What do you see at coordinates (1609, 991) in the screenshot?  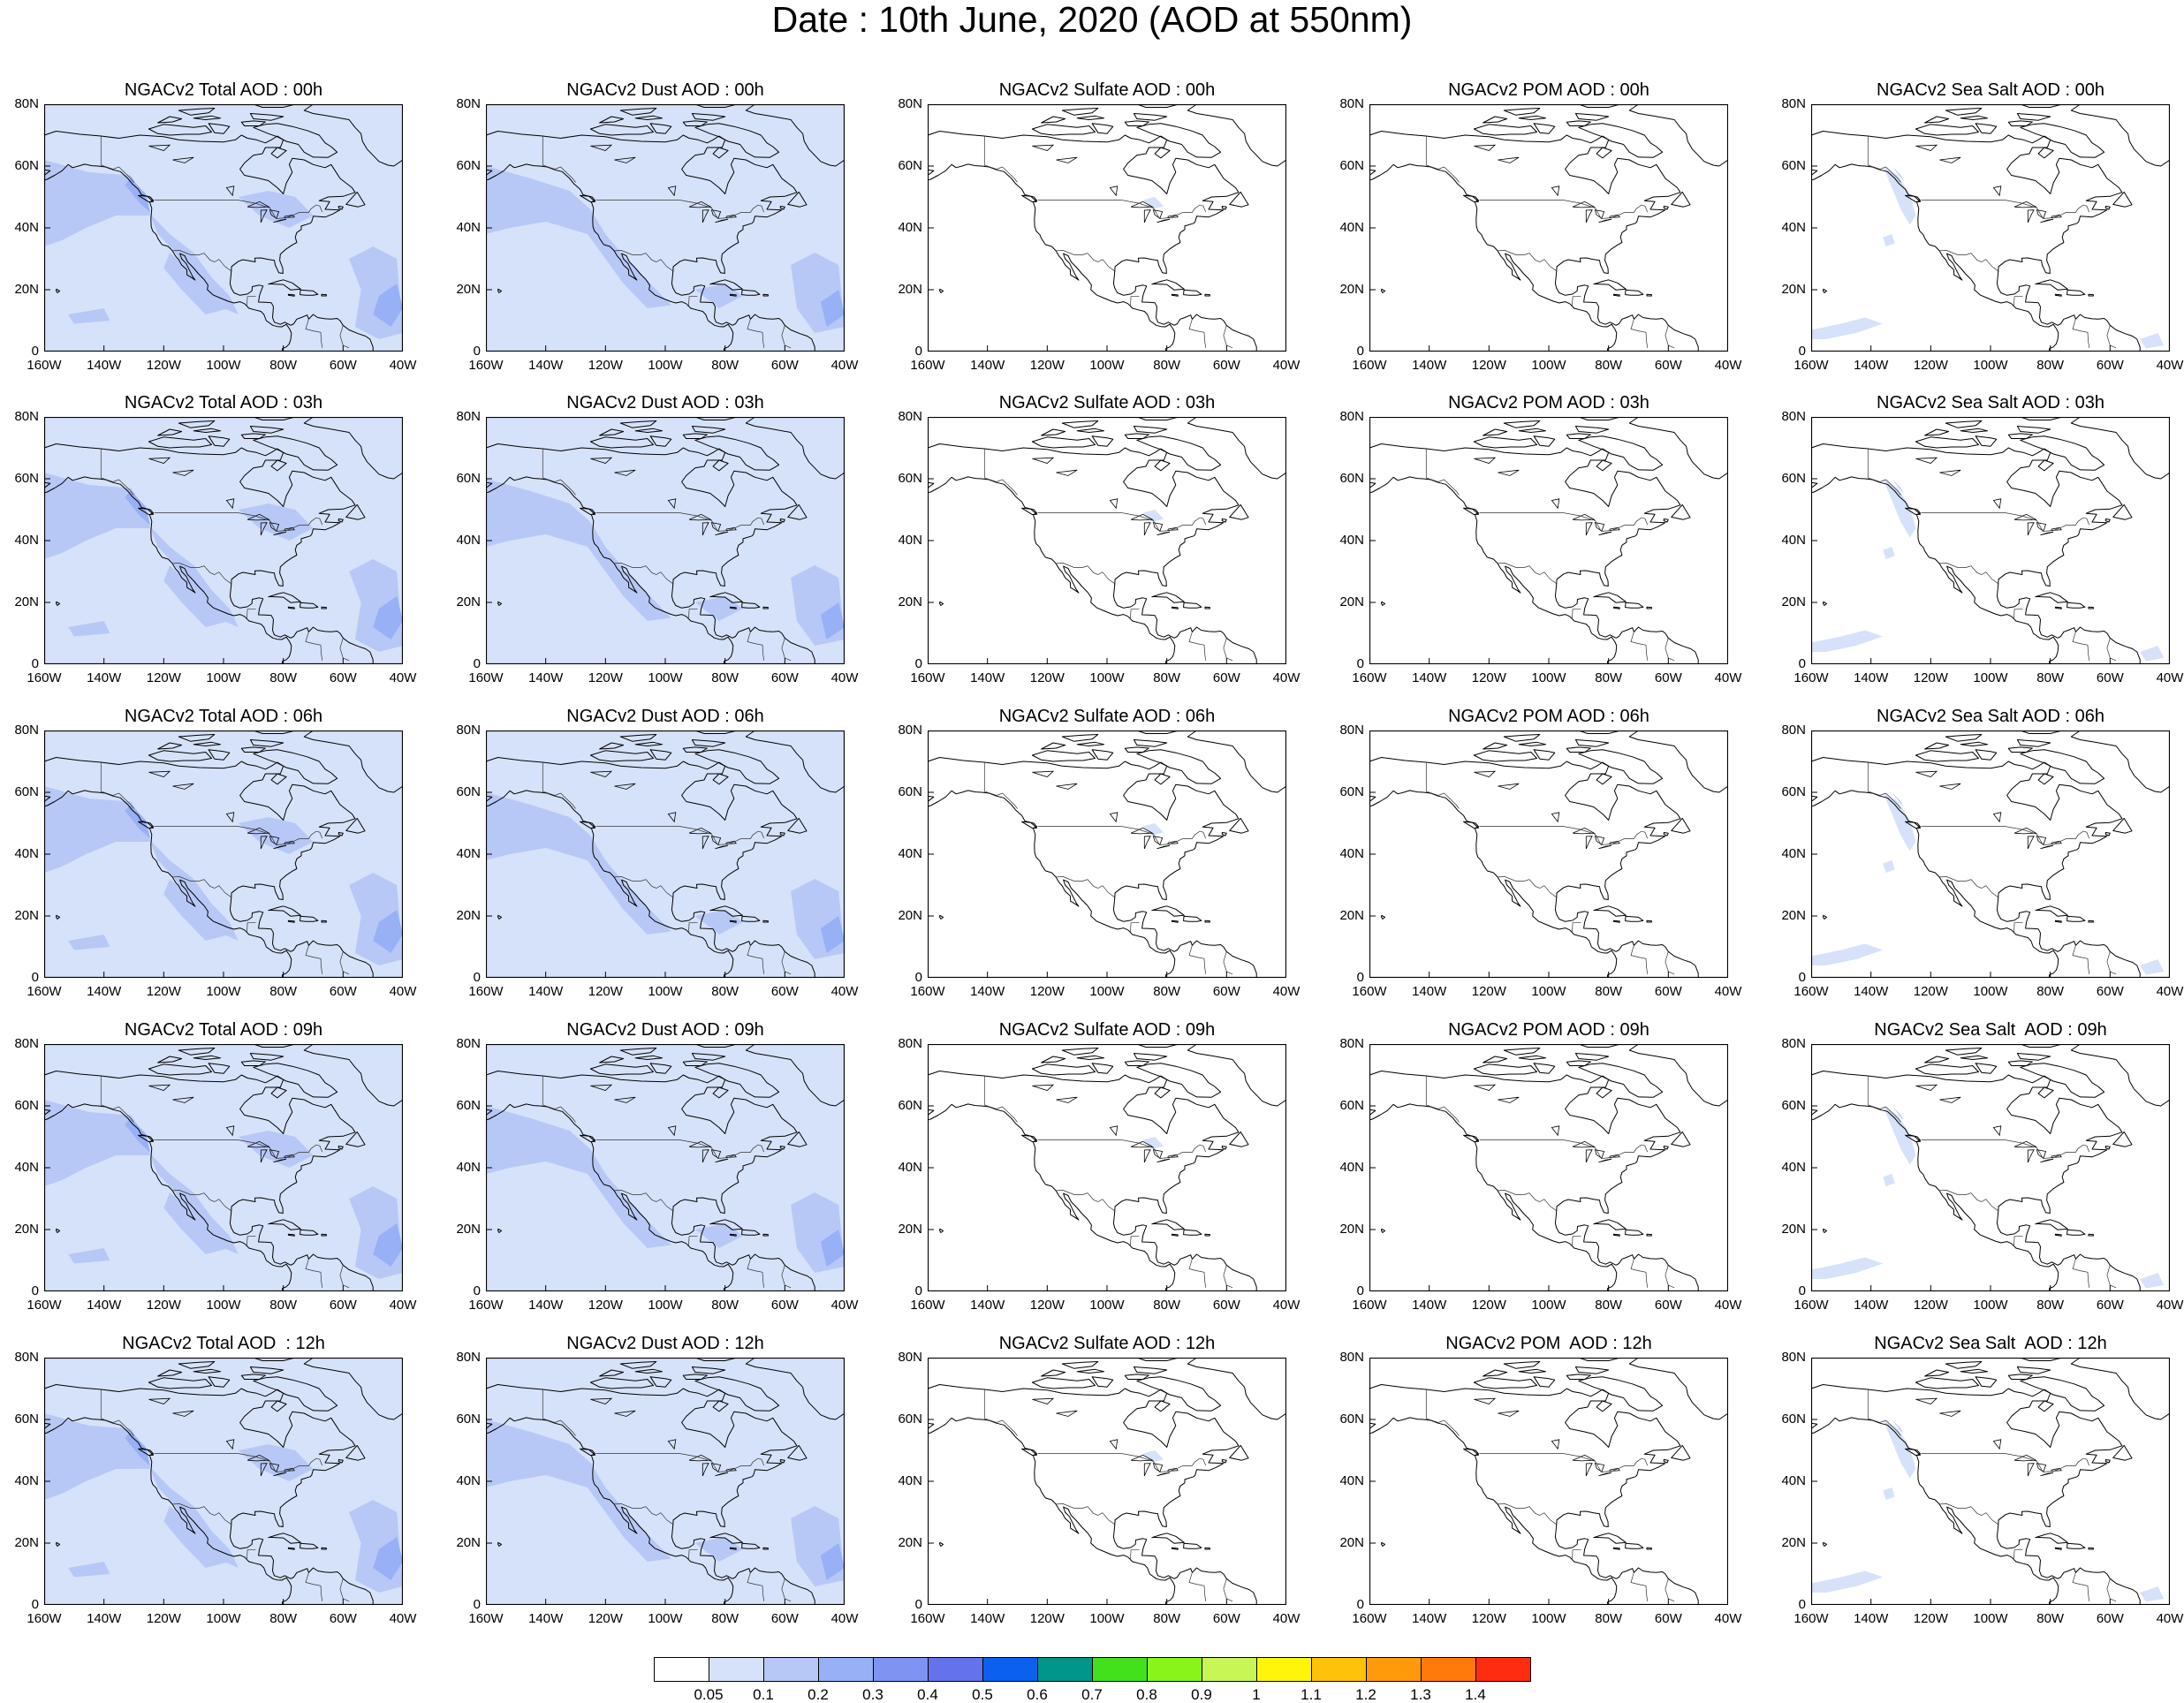 I see `lon-tick-label: 80W` at bounding box center [1609, 991].